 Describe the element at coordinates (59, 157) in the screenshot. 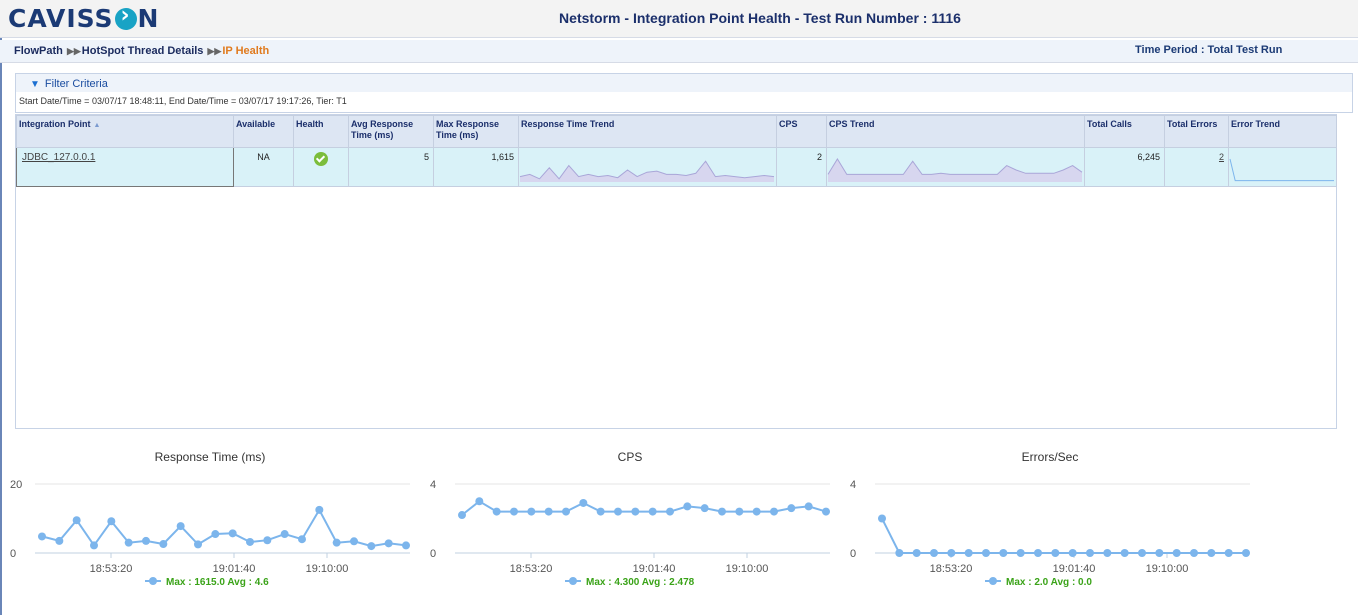

I see `integration-point-link: JDBC_127.0.0.1` at that location.